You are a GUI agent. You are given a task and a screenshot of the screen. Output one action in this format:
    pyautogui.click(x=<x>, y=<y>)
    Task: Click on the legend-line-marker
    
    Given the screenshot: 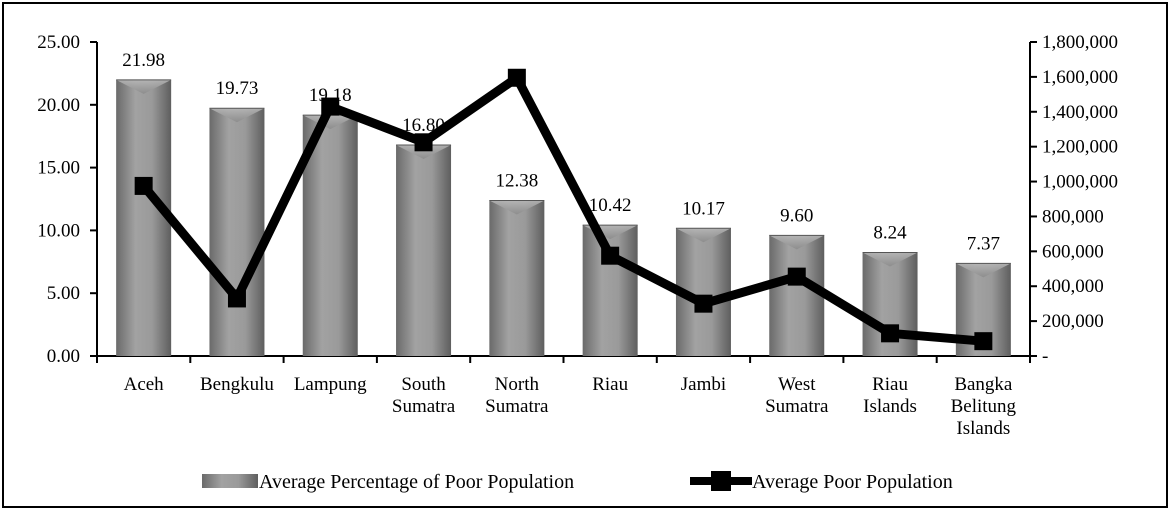 What is the action you would take?
    pyautogui.click(x=721, y=481)
    